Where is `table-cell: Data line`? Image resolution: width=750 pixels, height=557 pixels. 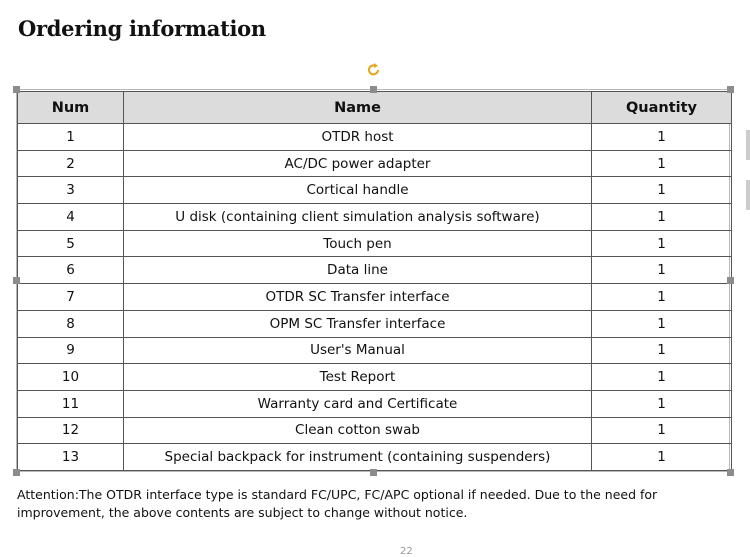
table-cell: Data line is located at coordinates (357, 270).